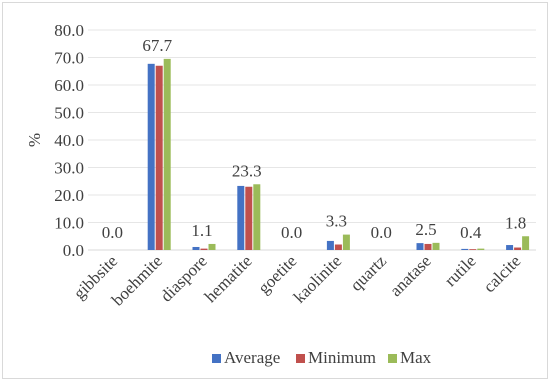 This screenshot has width=552, height=383. What do you see at coordinates (216, 358) in the screenshot?
I see `legend-swatch-average` at bounding box center [216, 358].